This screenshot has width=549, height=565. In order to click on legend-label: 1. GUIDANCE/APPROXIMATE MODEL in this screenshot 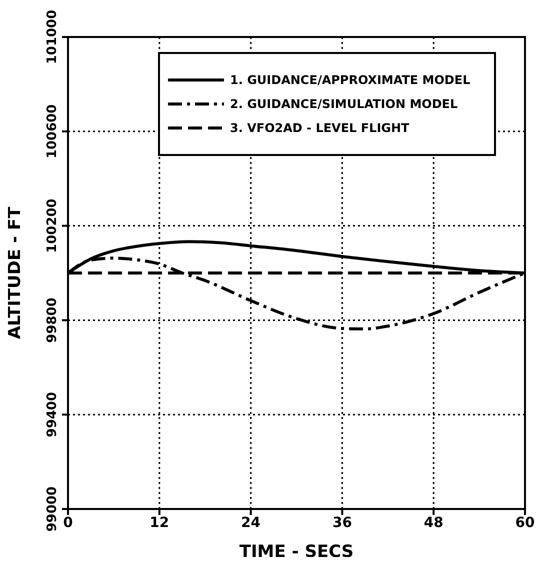, I will do `click(350, 80)`.